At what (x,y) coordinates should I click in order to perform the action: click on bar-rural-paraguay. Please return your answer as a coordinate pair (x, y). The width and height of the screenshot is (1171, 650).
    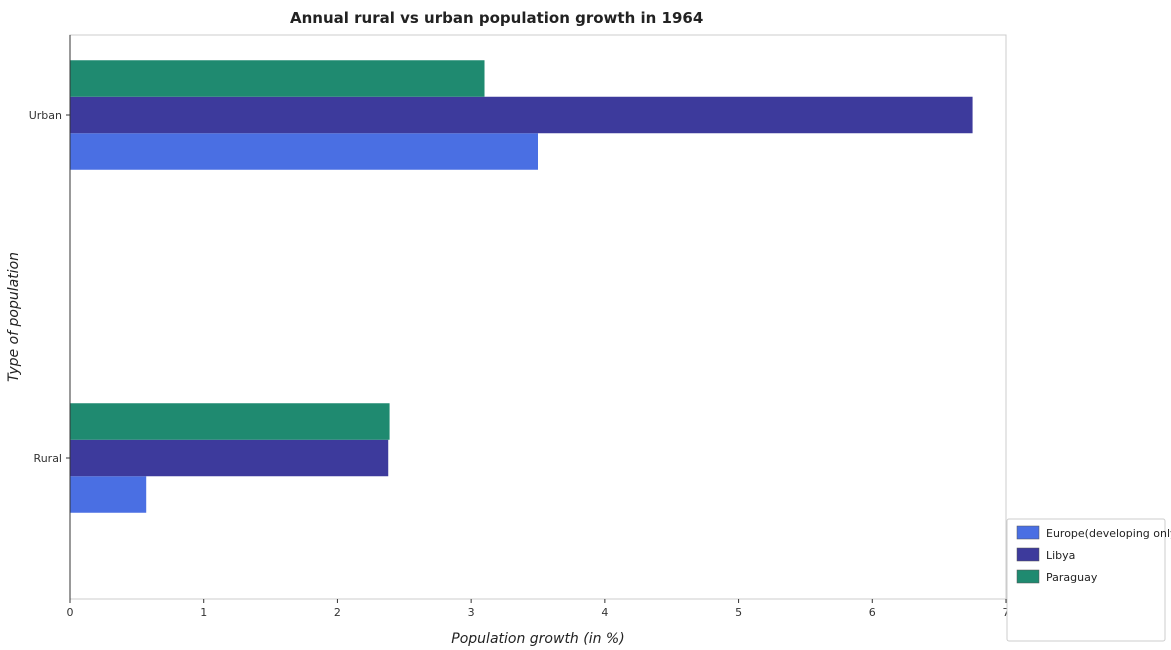
    Looking at the image, I should click on (230, 421).